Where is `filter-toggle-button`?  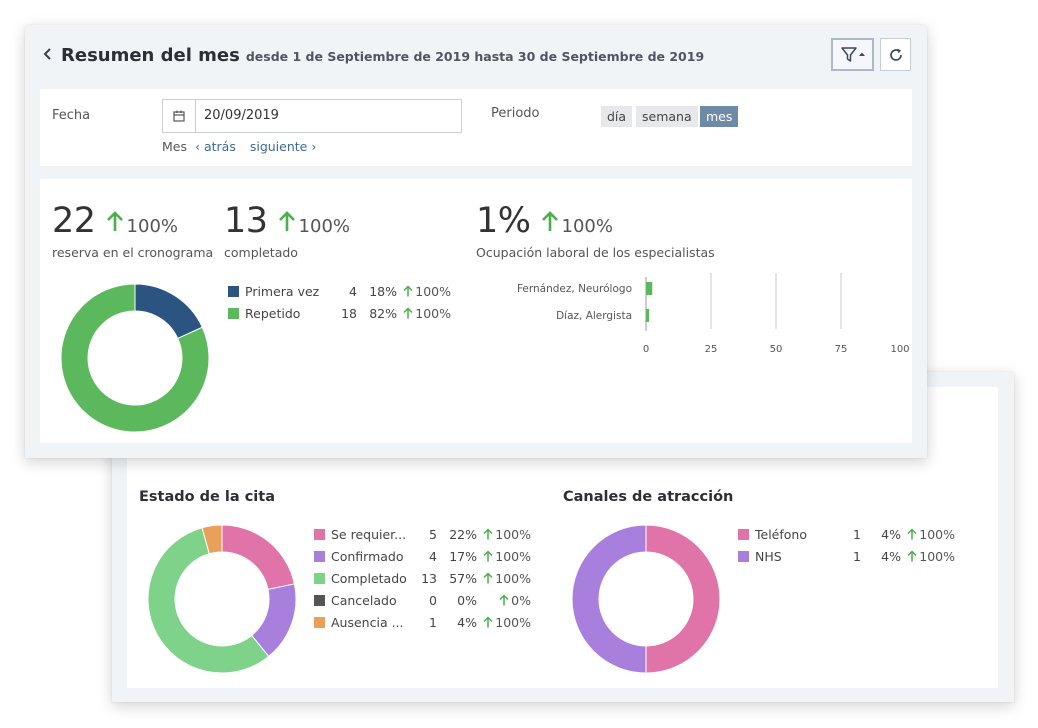
filter-toggle-button is located at coordinates (852, 54).